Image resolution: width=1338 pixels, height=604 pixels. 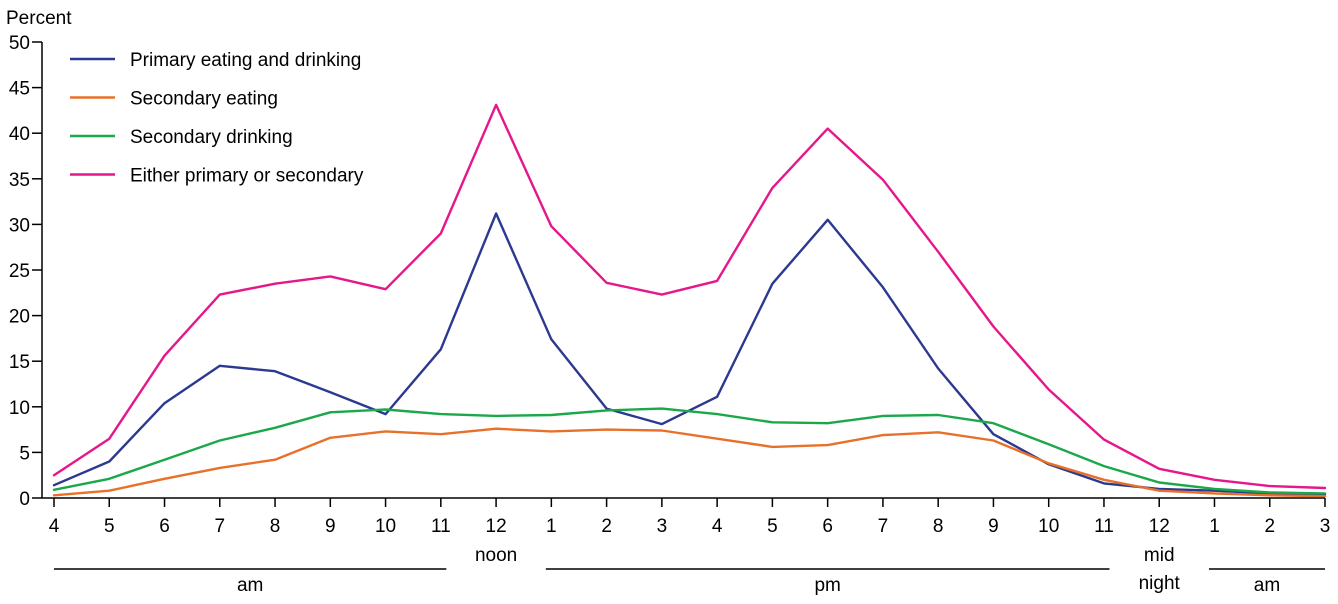 What do you see at coordinates (689, 570) in the screenshot?
I see `period-labels: am noon pm mid night am` at bounding box center [689, 570].